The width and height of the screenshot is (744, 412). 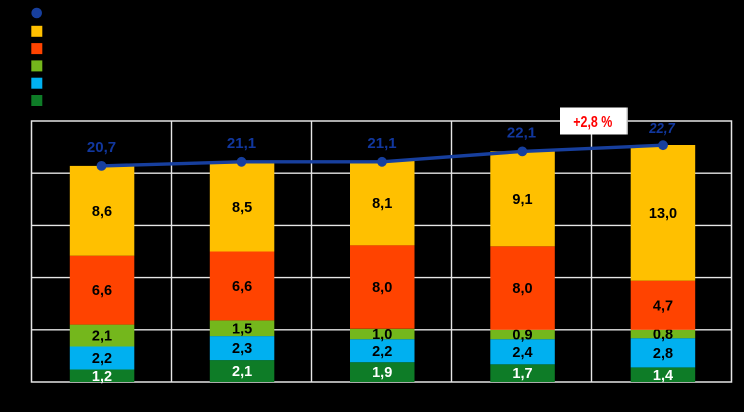 What do you see at coordinates (663, 335) in the screenshot?
I see `svg-text: 0,8` at bounding box center [663, 335].